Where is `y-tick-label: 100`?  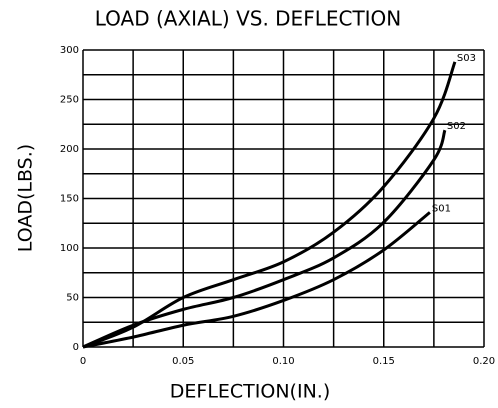
y-tick-label: 100 is located at coordinates (69, 248).